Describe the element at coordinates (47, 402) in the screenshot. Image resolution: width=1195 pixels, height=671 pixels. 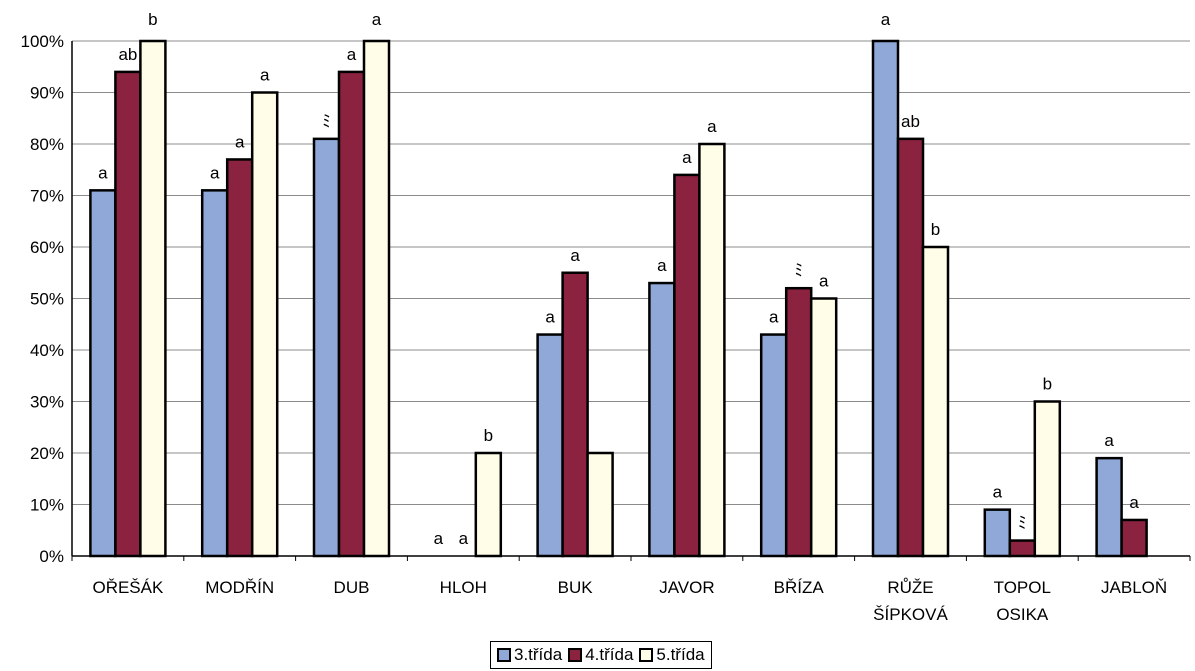
I see `y-tick-label: 30%` at that location.